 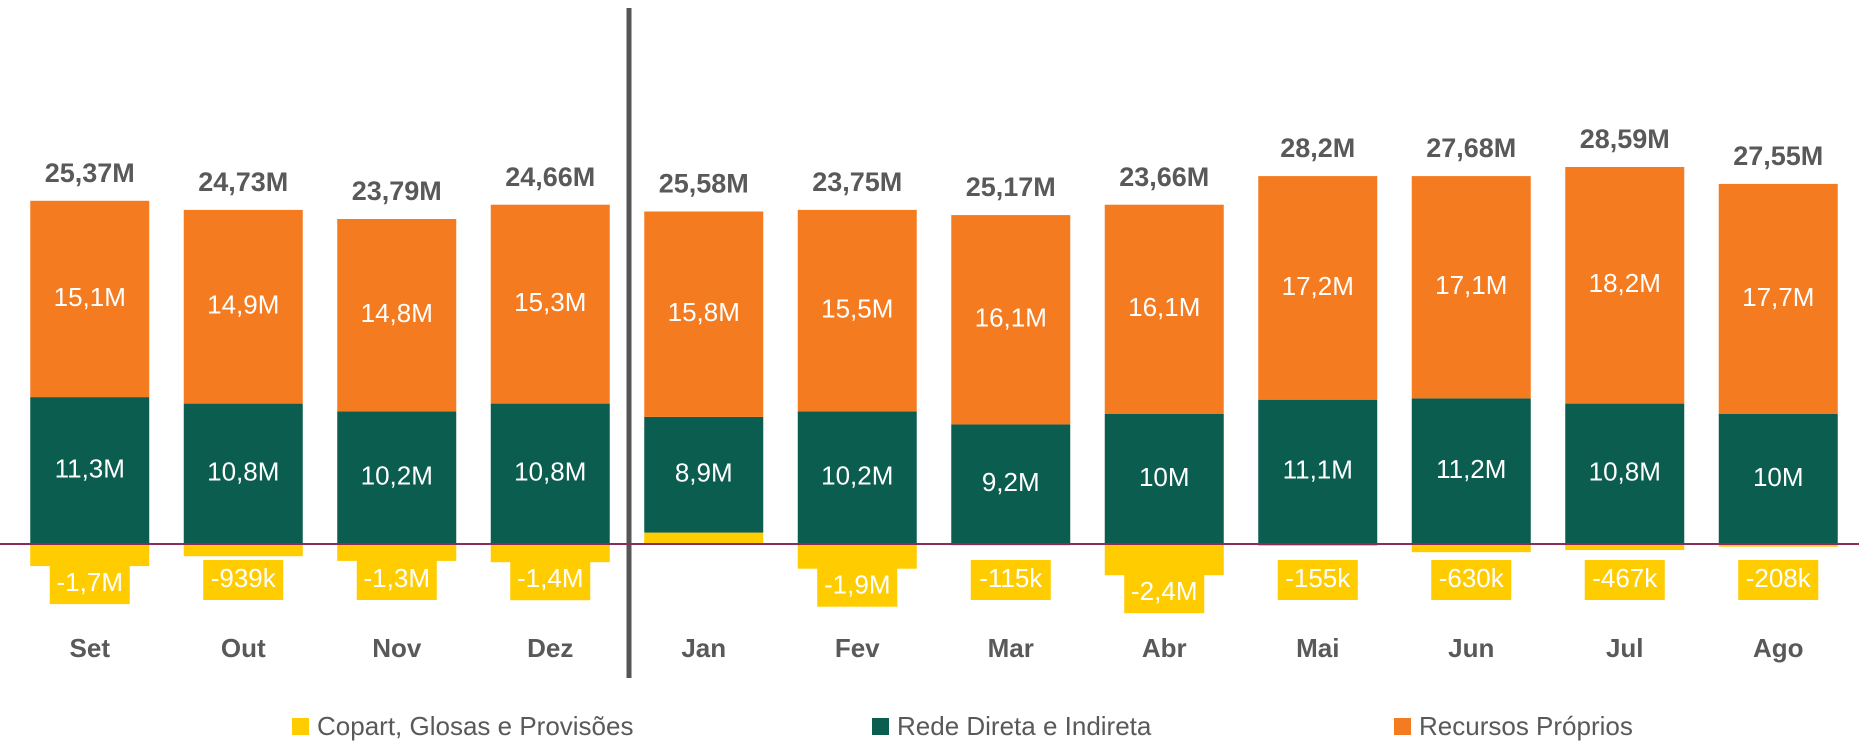 What do you see at coordinates (1471, 648) in the screenshot?
I see `x-tick-label: Jun` at bounding box center [1471, 648].